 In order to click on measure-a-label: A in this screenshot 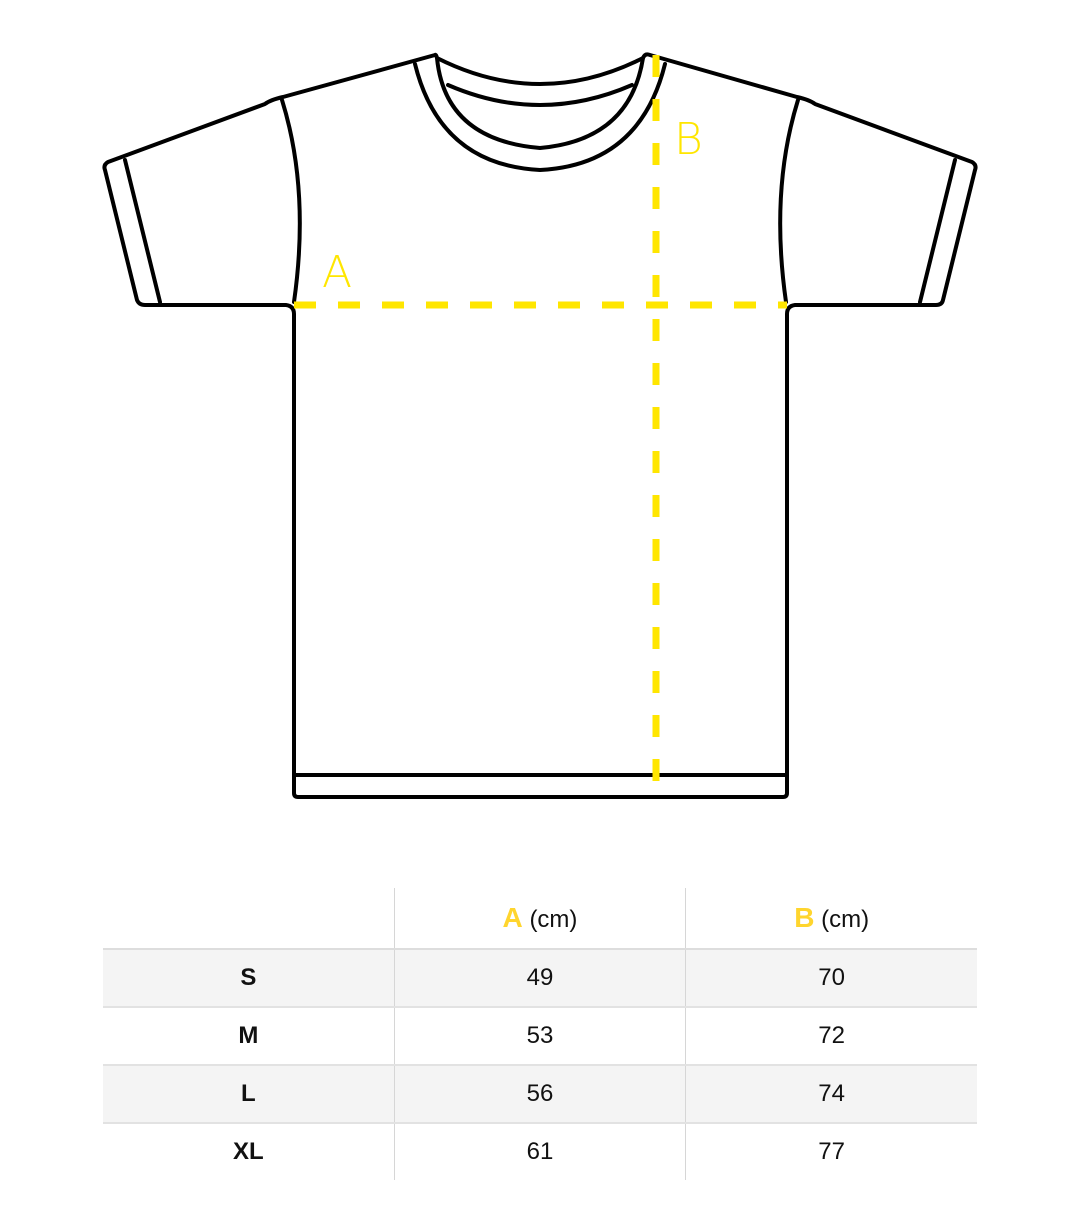, I will do `click(337, 272)`.